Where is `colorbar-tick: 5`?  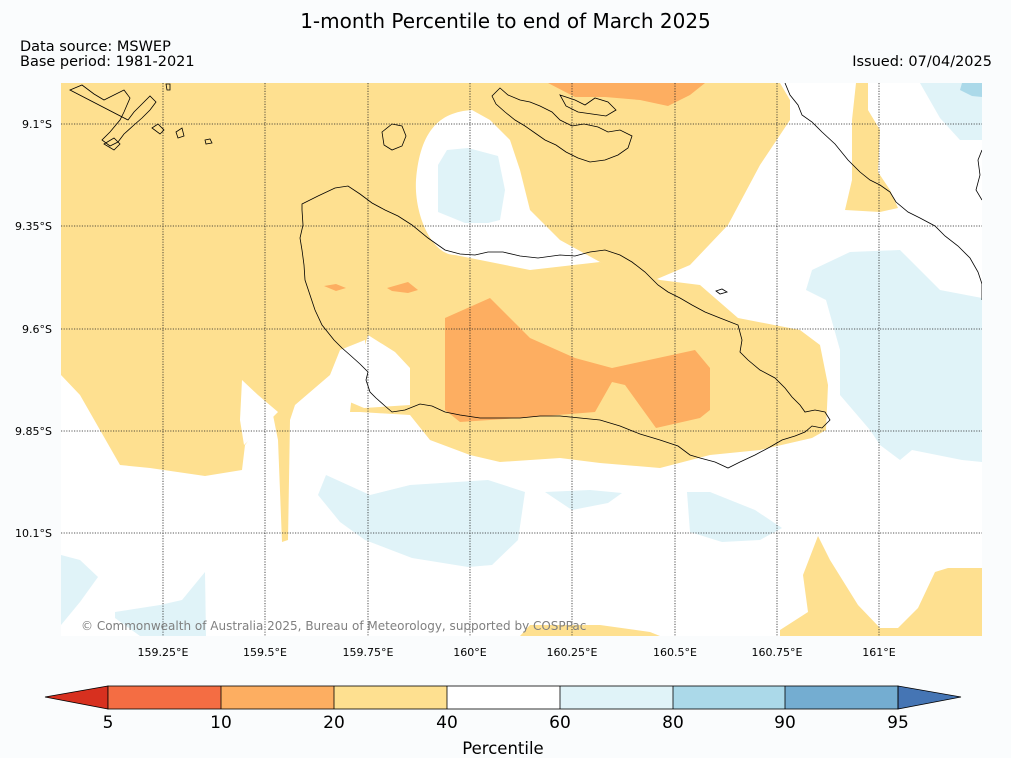 colorbar-tick: 5 is located at coordinates (108, 723).